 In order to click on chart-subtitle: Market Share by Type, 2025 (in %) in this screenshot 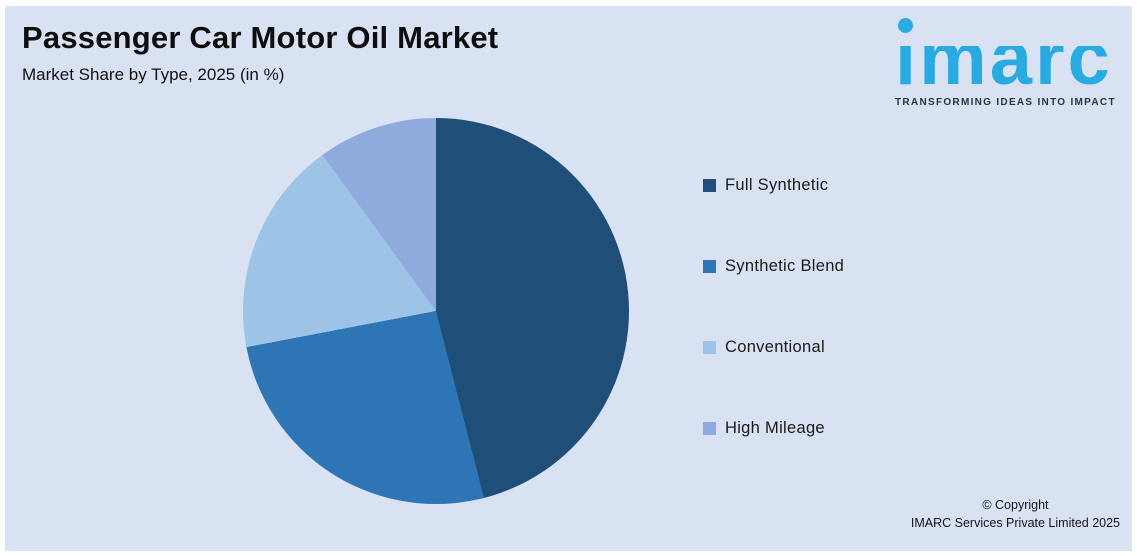, I will do `click(153, 74)`.